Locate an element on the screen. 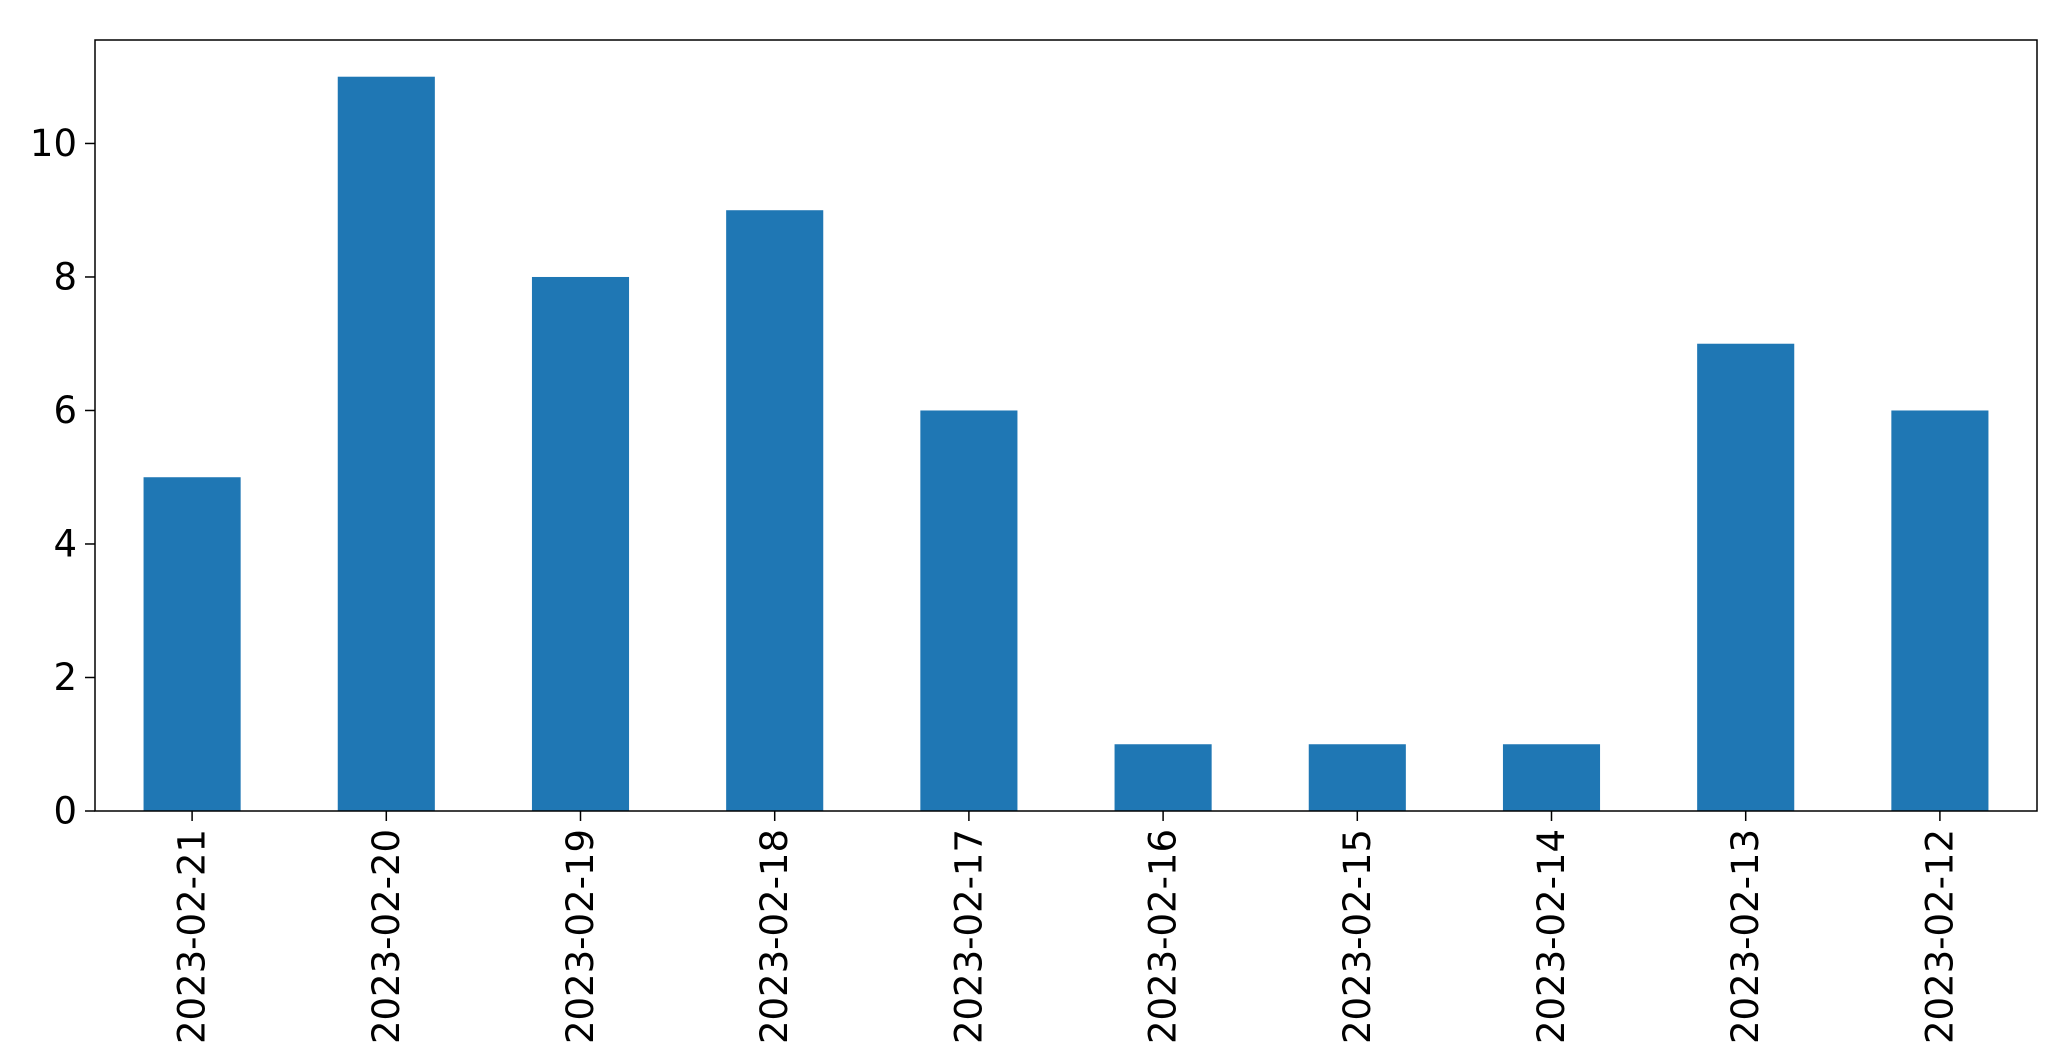 The height and width of the screenshot is (1061, 2071). x-tick-label: 2023-02-20 is located at coordinates (386, 936).